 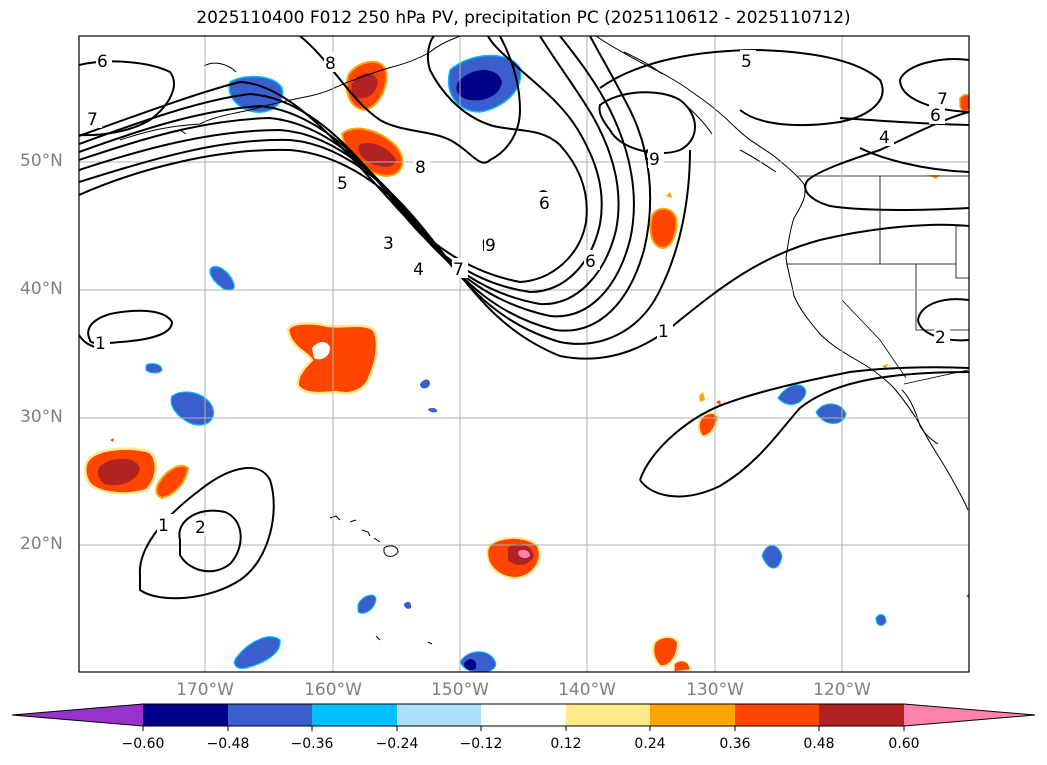 I want to click on lon-label-140w: 140°W, so click(x=587, y=690).